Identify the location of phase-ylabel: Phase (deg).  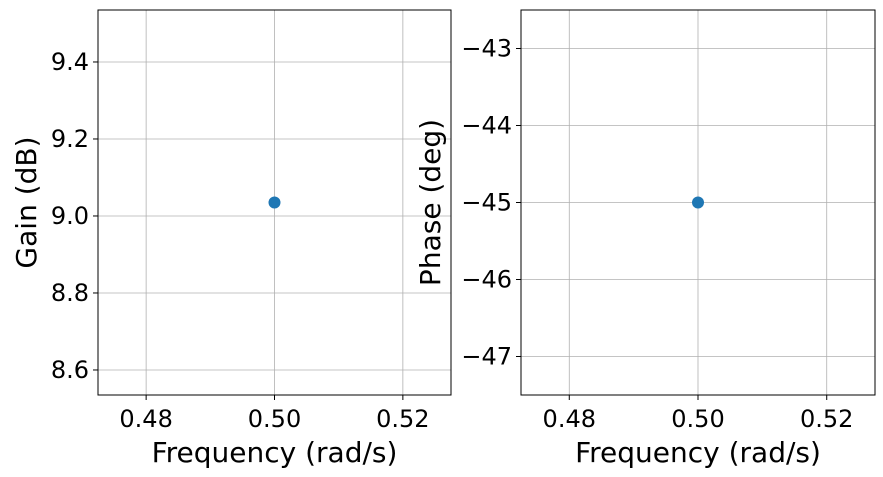
(430, 202).